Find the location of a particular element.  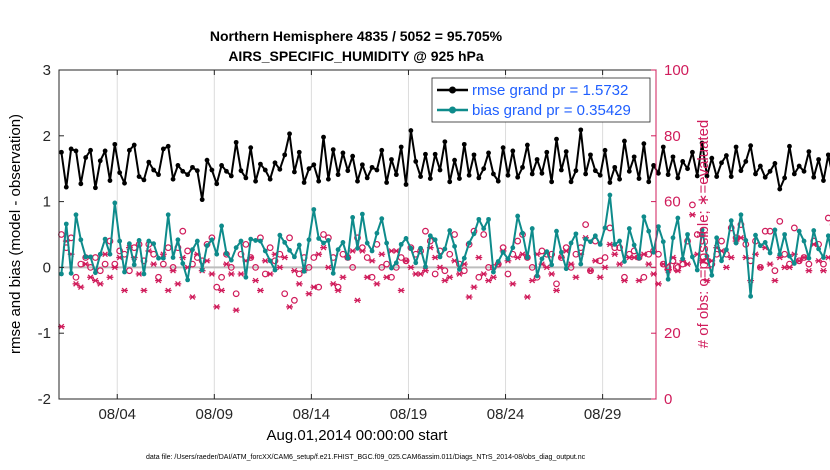

y-tick-label: 1 is located at coordinates (47, 202).